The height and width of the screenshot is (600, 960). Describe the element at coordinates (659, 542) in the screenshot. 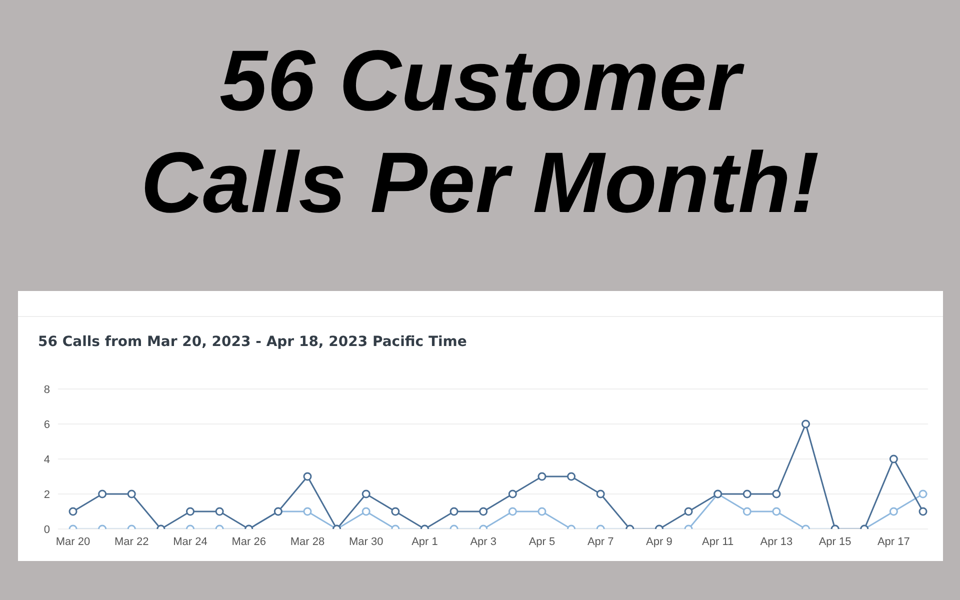

I see `x-tick-label: Apr 9` at that location.